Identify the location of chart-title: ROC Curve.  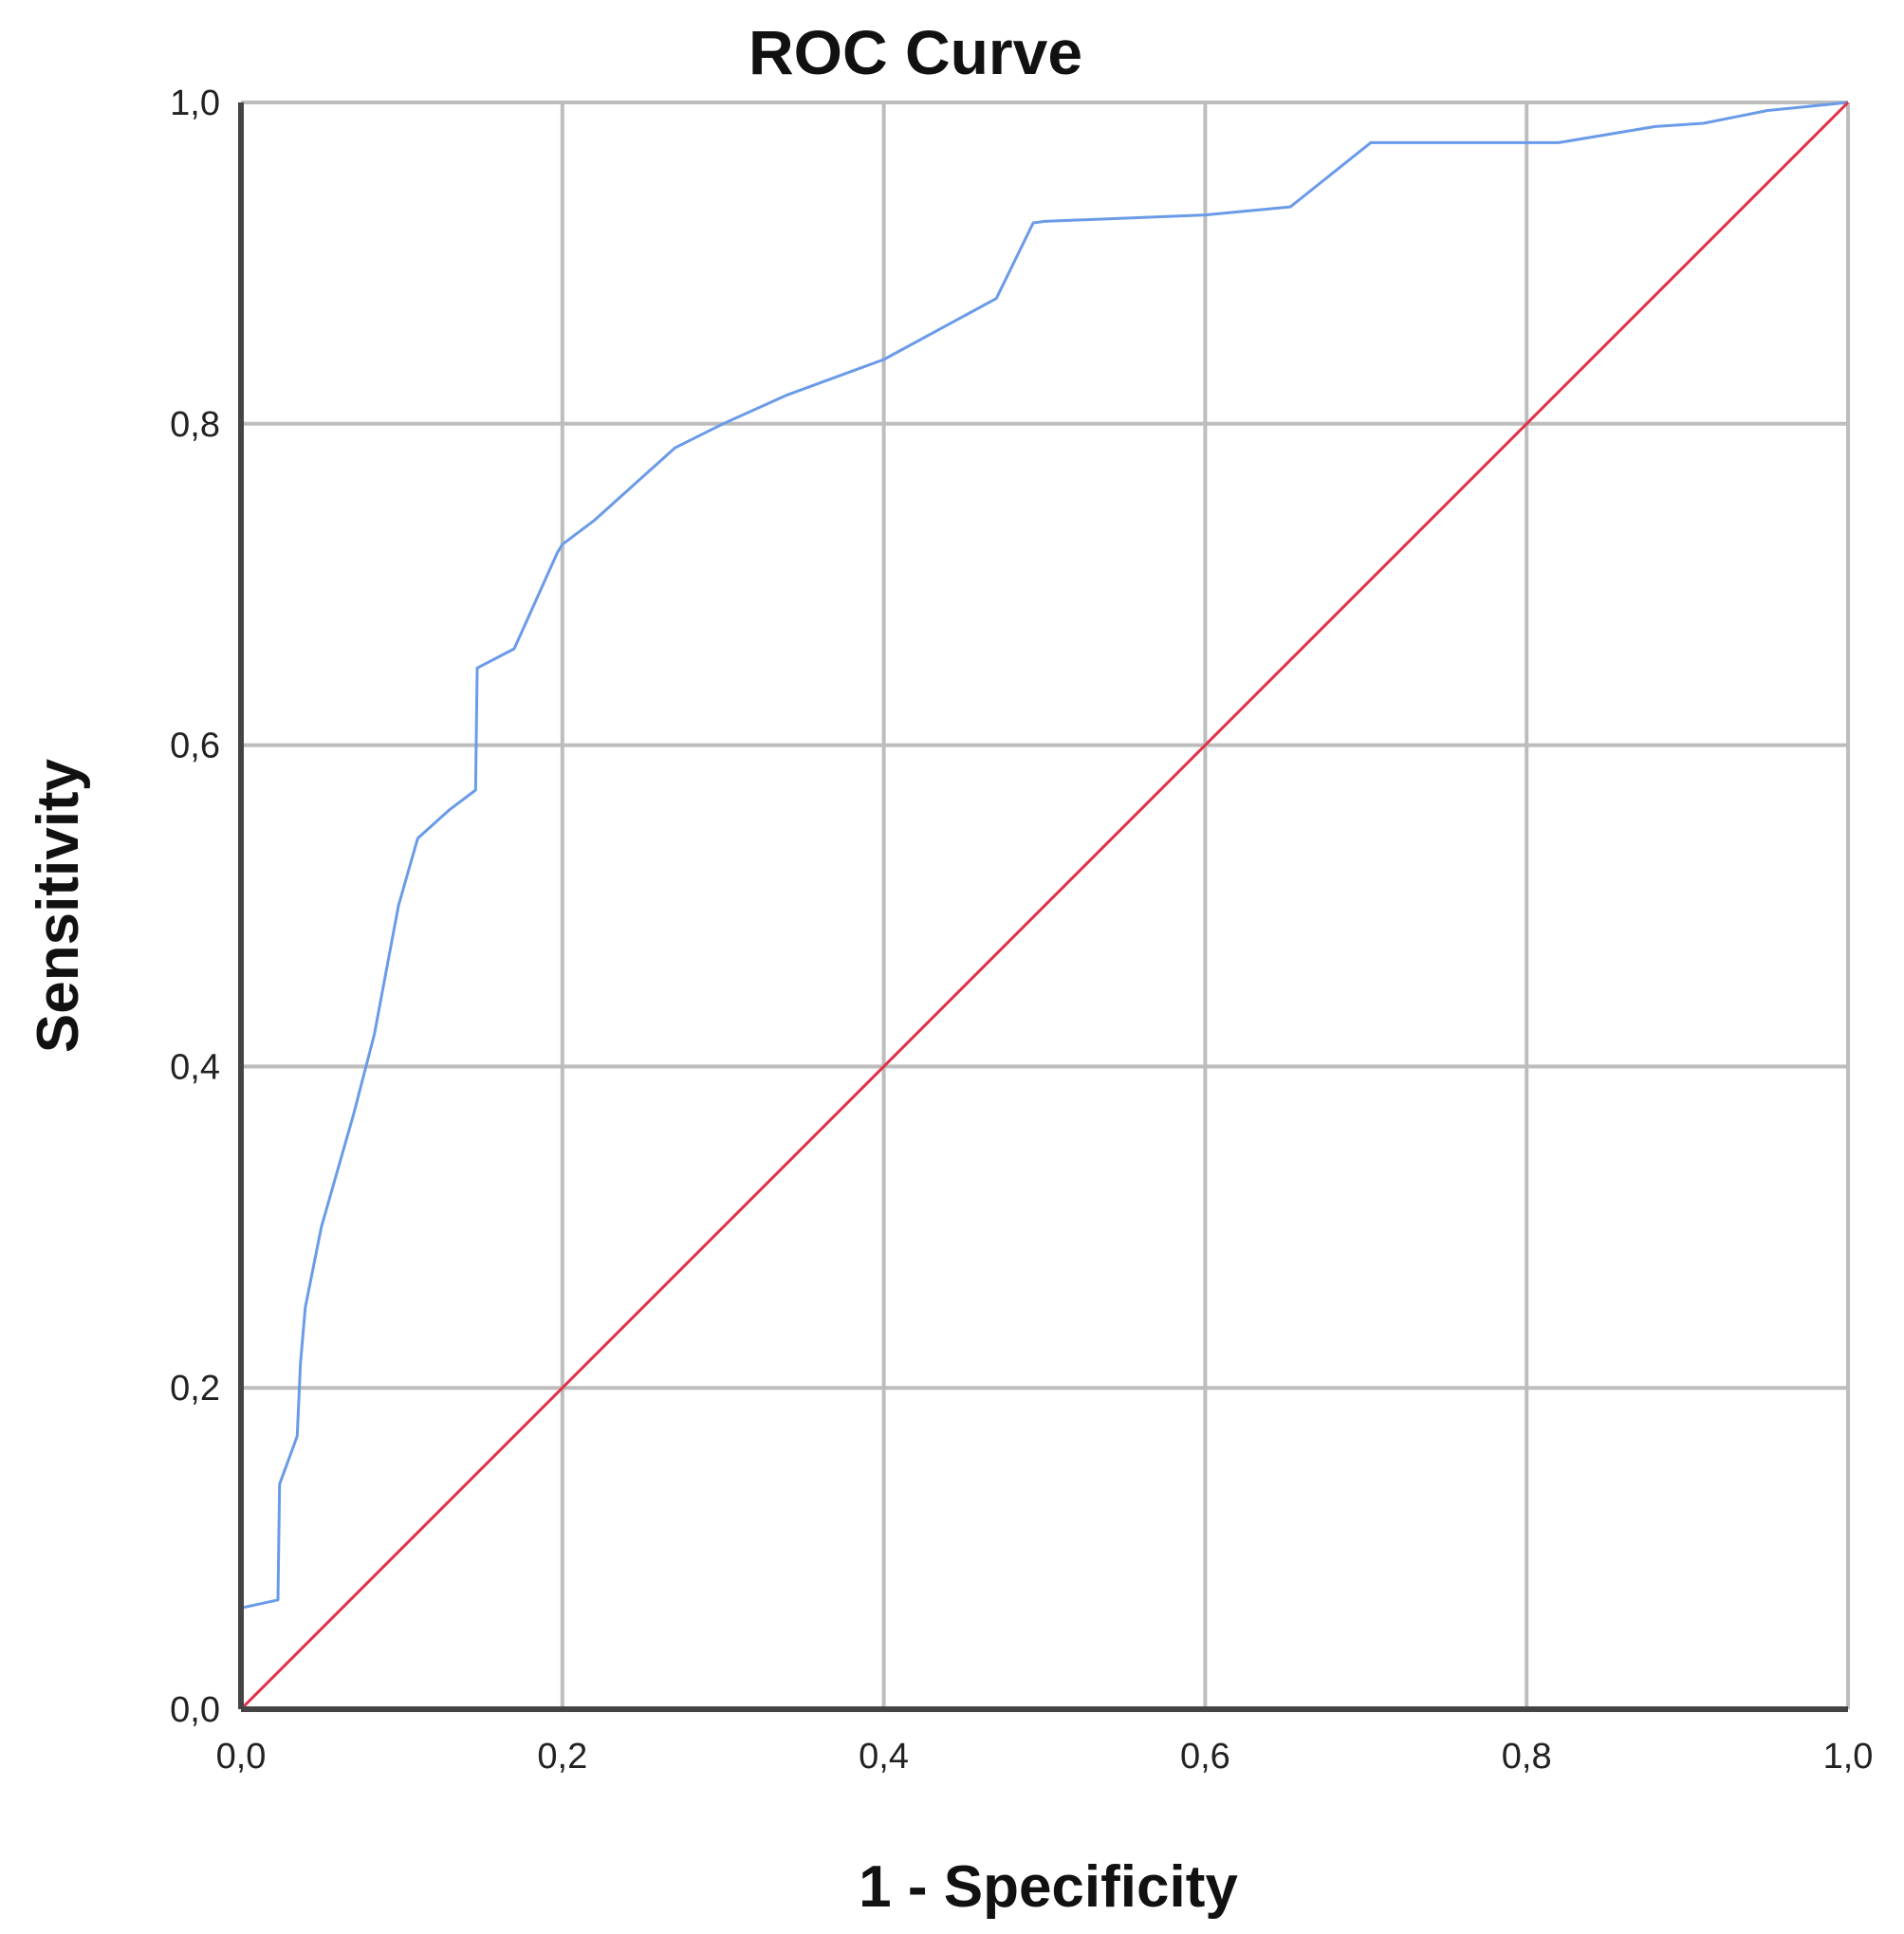
(915, 52).